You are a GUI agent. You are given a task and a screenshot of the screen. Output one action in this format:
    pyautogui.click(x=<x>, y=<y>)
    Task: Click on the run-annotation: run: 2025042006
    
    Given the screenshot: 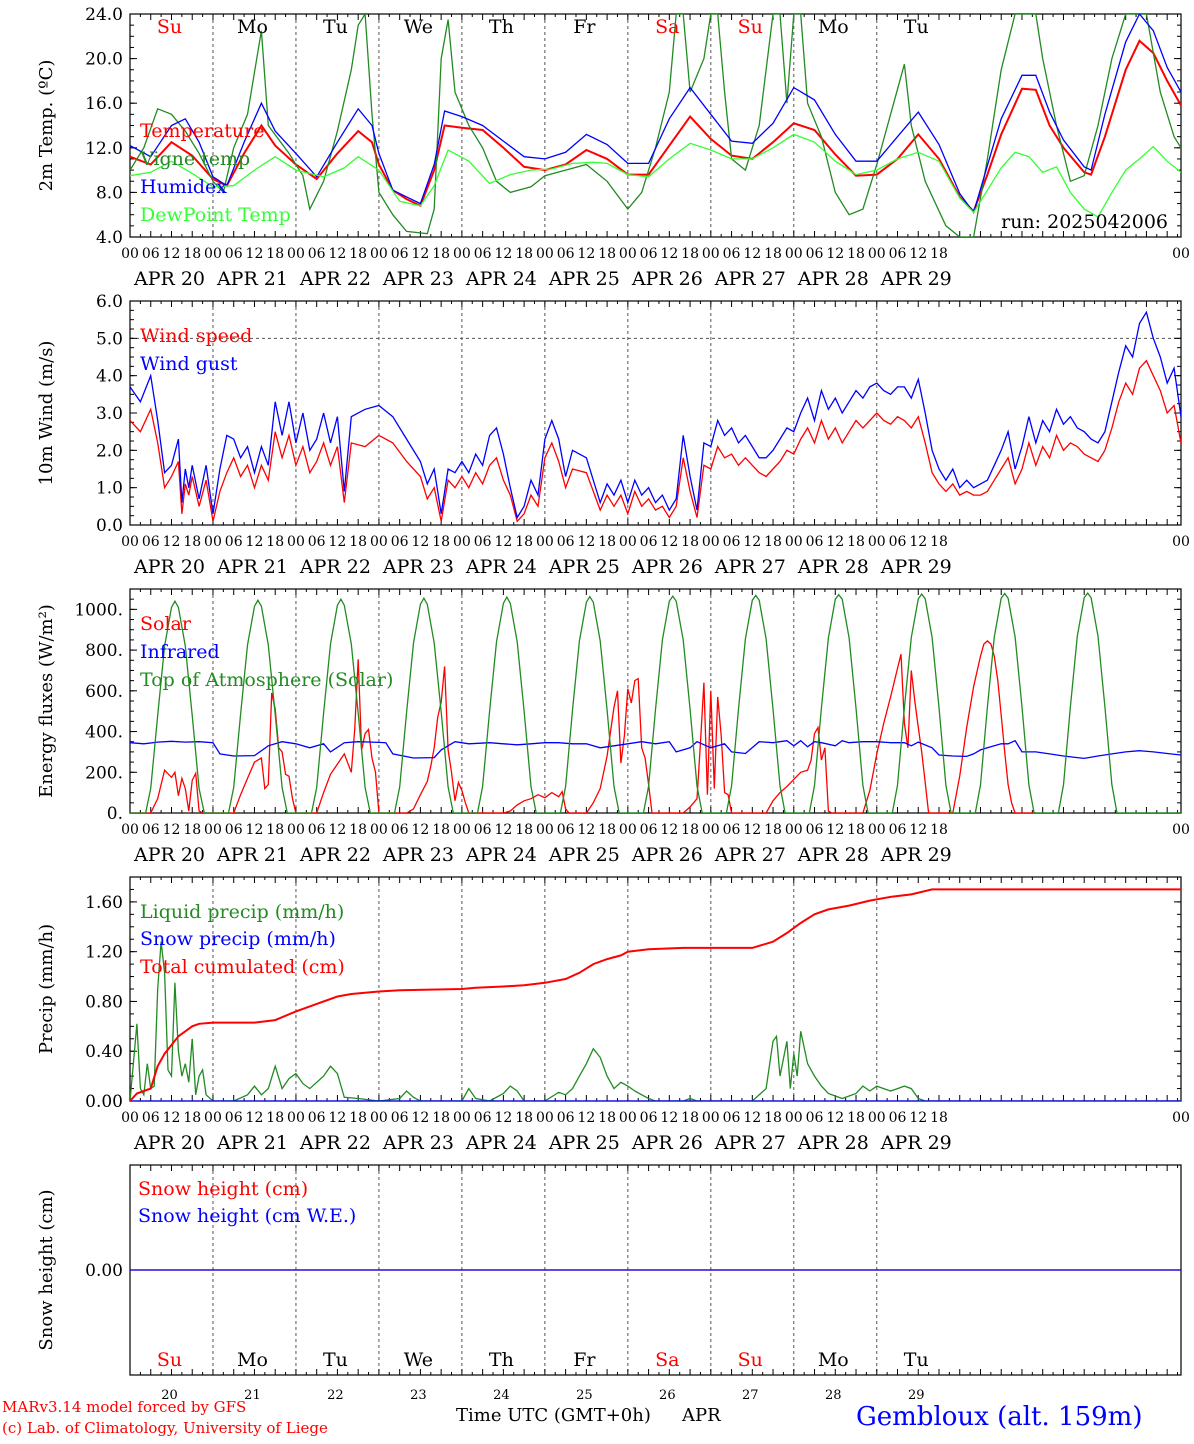 What is the action you would take?
    pyautogui.click(x=1084, y=222)
    